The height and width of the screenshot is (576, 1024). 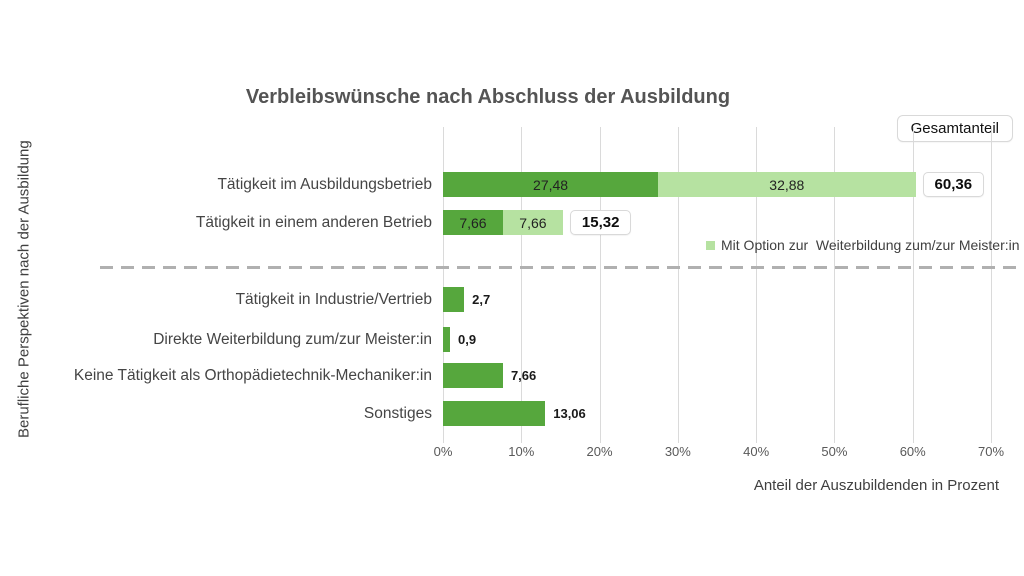 I want to click on category-label: Tätigkeit in Industrie/Vertrieb, so click(x=333, y=299).